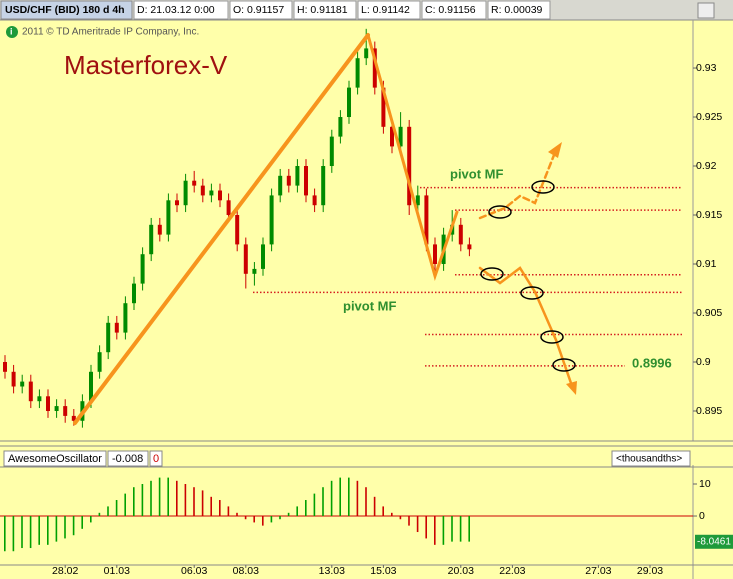 The height and width of the screenshot is (579, 733). Describe the element at coordinates (705, 484) in the screenshot. I see `osc-y-tick-label: 10` at that location.